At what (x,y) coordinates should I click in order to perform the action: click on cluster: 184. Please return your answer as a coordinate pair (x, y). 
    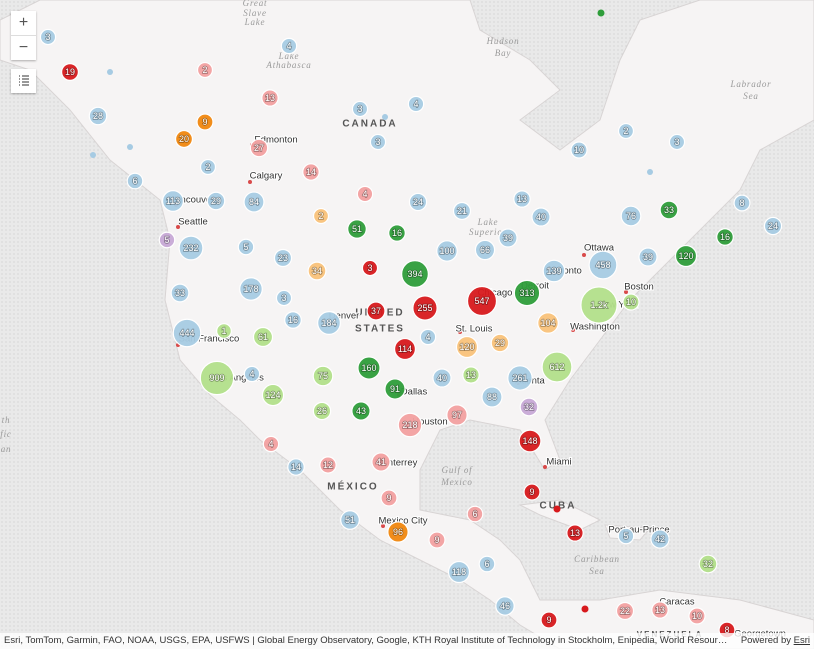
    Looking at the image, I should click on (329, 323).